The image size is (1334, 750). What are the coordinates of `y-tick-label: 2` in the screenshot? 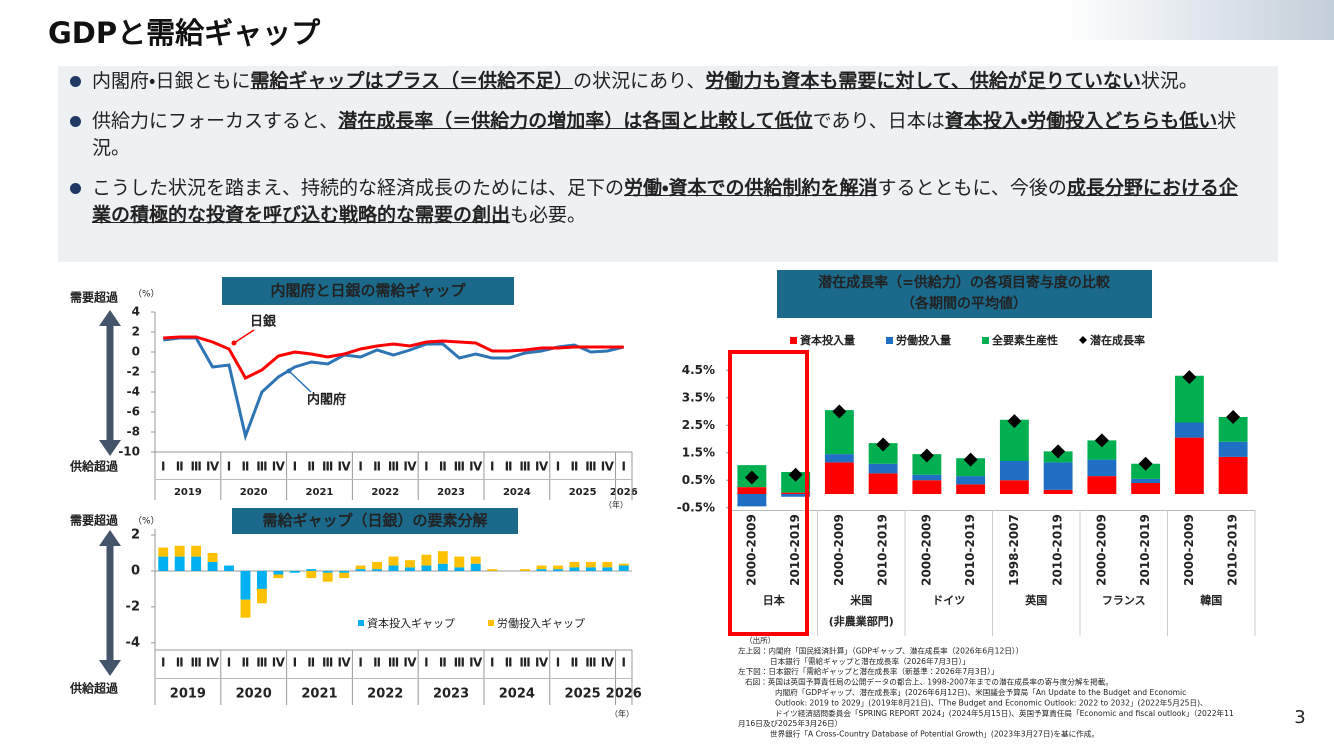 It's located at (136, 332).